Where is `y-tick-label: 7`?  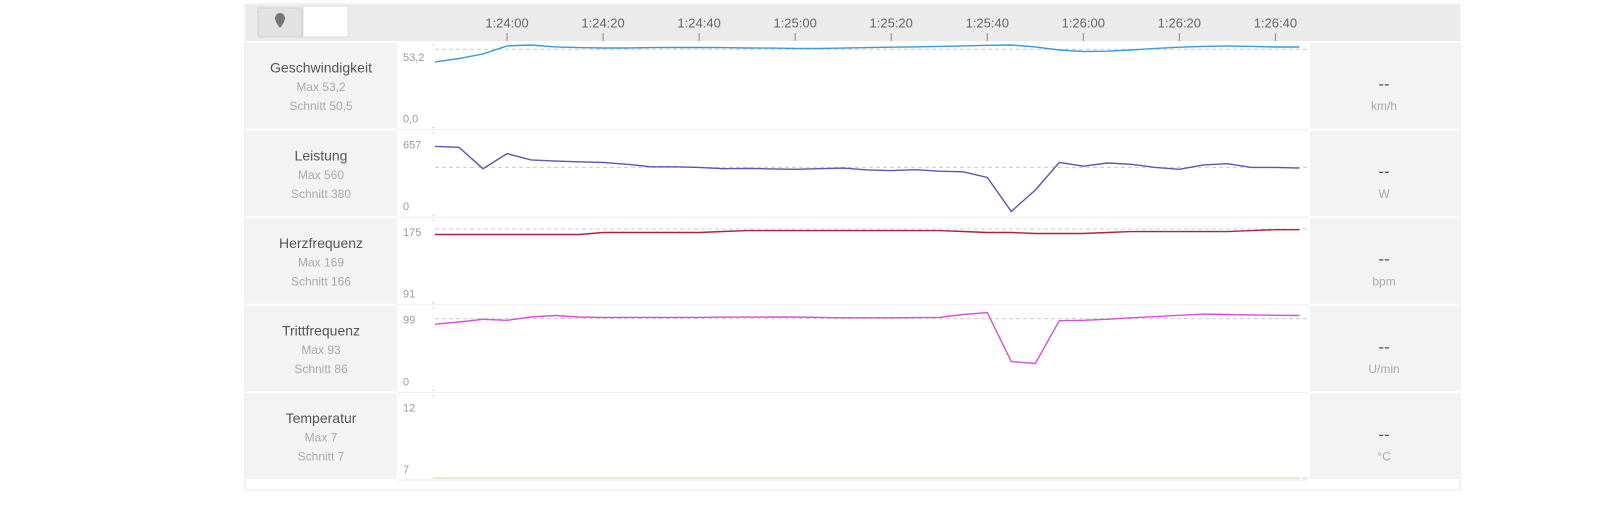
y-tick-label: 7 is located at coordinates (406, 470).